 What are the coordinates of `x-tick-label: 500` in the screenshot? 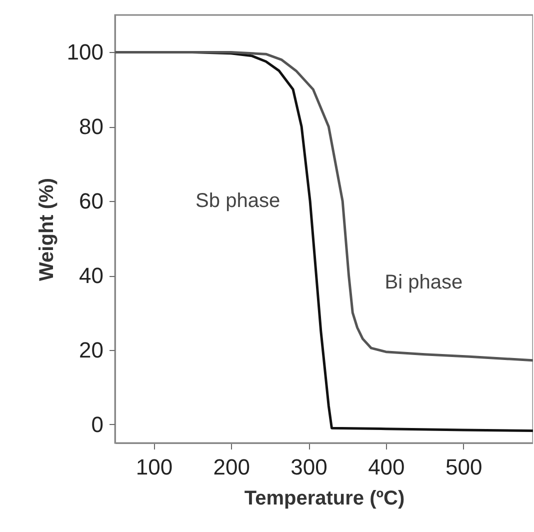 It's located at (463, 467).